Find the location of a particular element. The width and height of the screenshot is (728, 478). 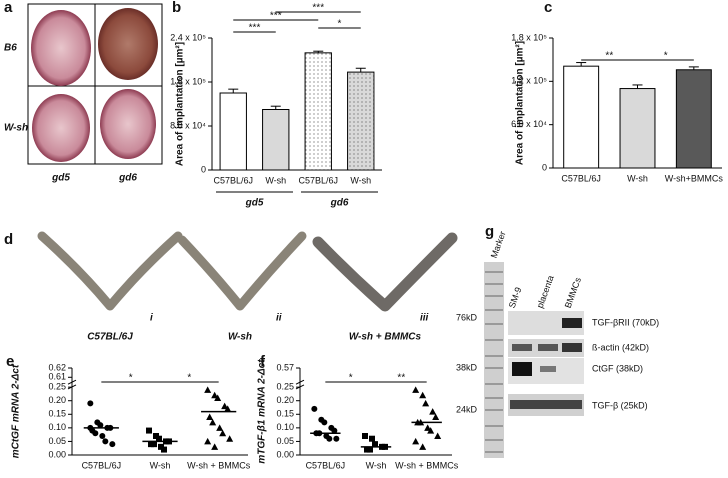

lane-label: BMMCs is located at coordinates (573, 293).